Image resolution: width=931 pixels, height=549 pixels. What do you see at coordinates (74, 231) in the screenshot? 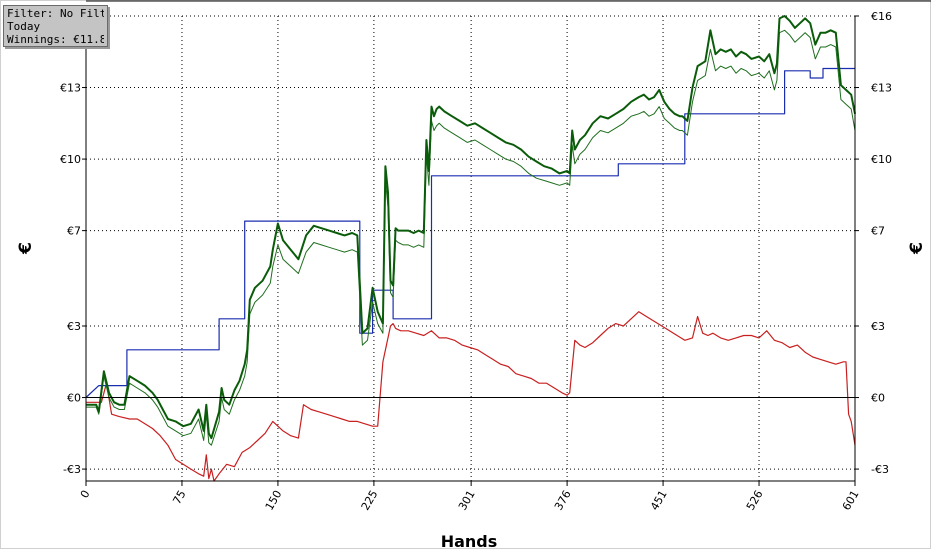
I see `y-tick-label-left: €7` at bounding box center [74, 231].